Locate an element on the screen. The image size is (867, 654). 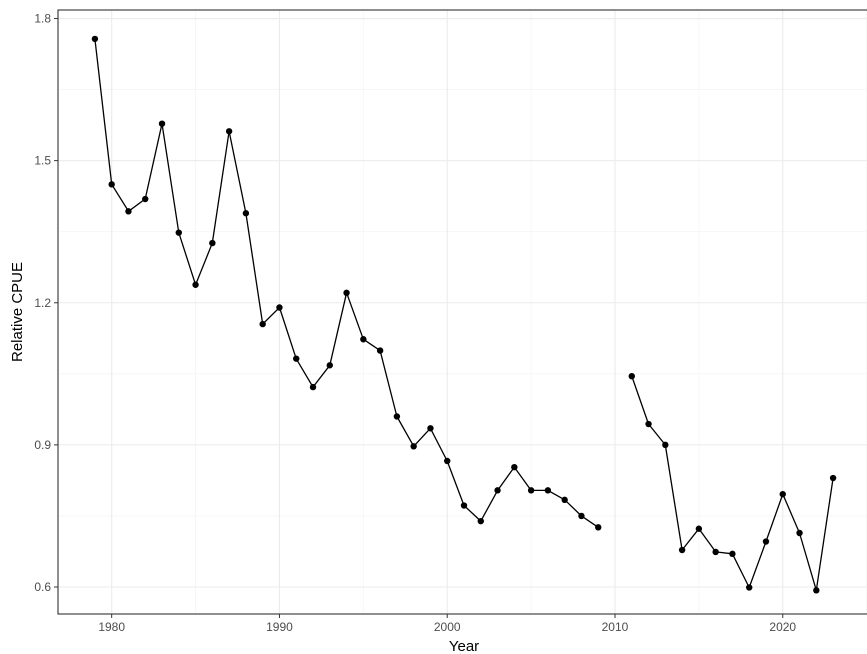
y-axis-title: Relative CPUE is located at coordinates (17, 312).